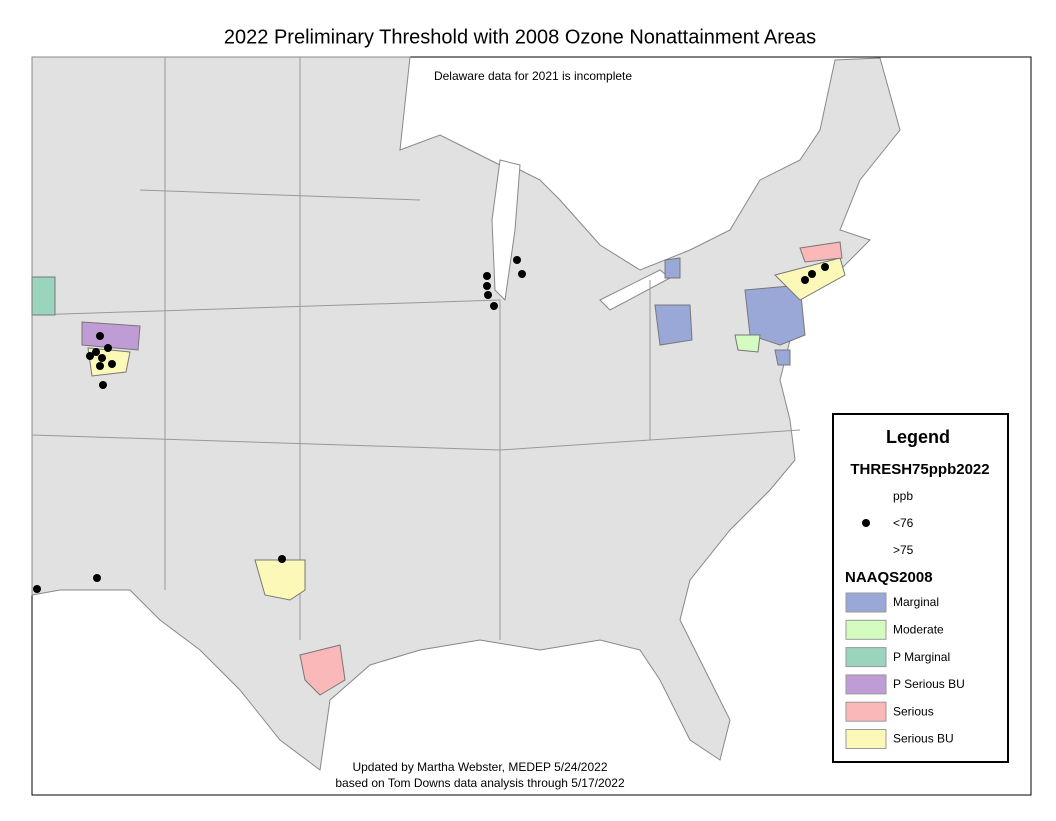  I want to click on note: Delaware data for 2021 is incomplete, so click(533, 76).